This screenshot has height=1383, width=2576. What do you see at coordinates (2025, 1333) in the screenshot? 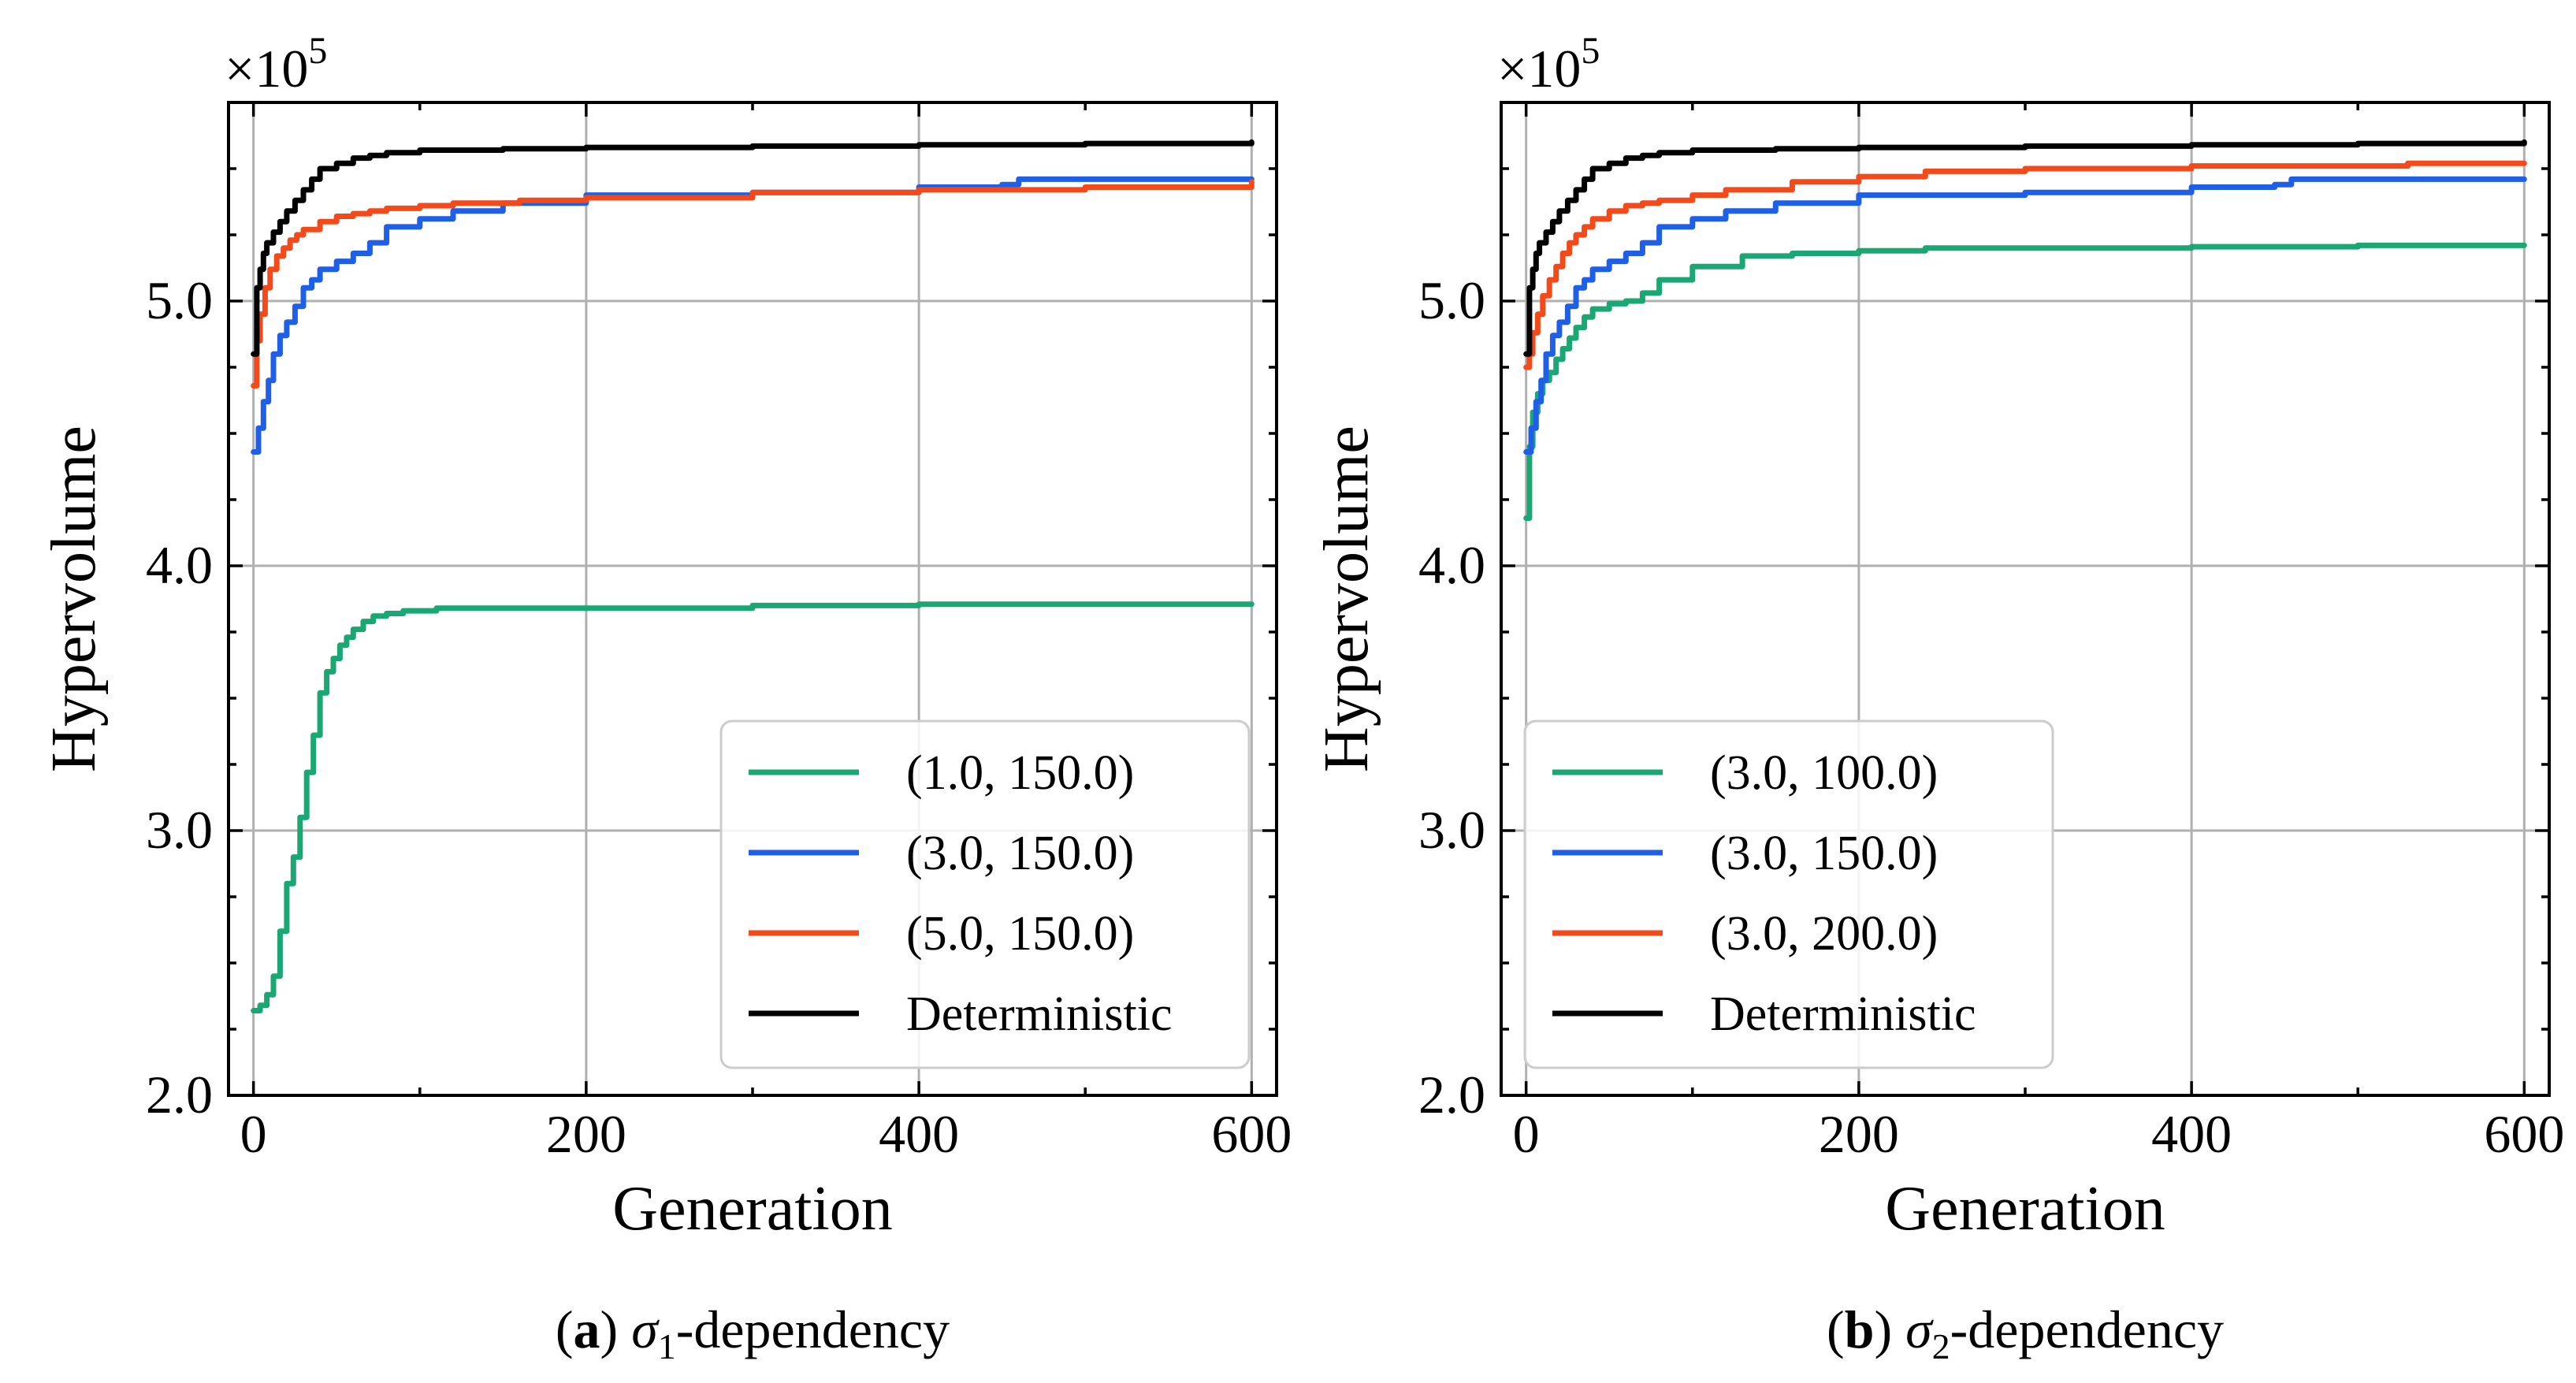
I see `panel-caption: (b) σ2-dependency` at bounding box center [2025, 1333].